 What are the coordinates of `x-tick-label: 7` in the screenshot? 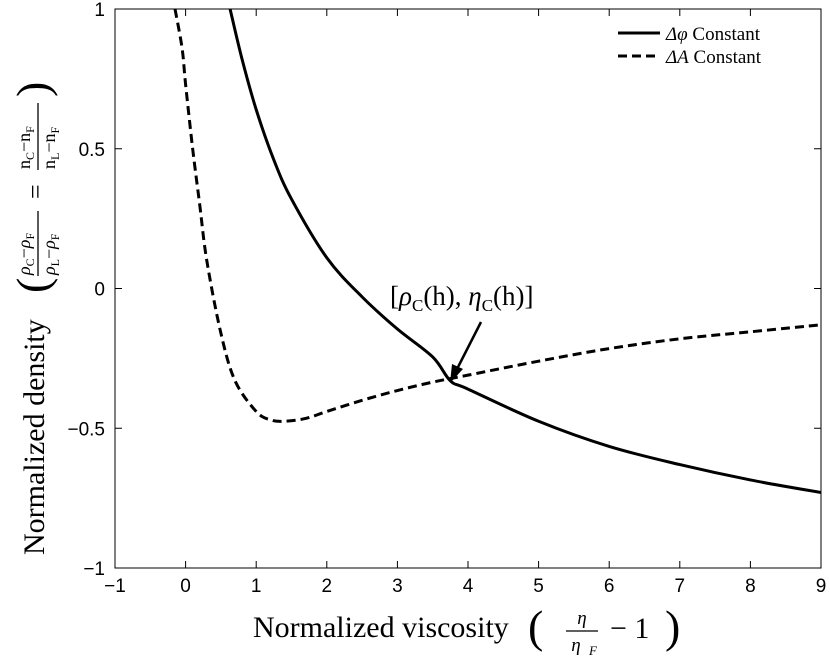 It's located at (680, 586).